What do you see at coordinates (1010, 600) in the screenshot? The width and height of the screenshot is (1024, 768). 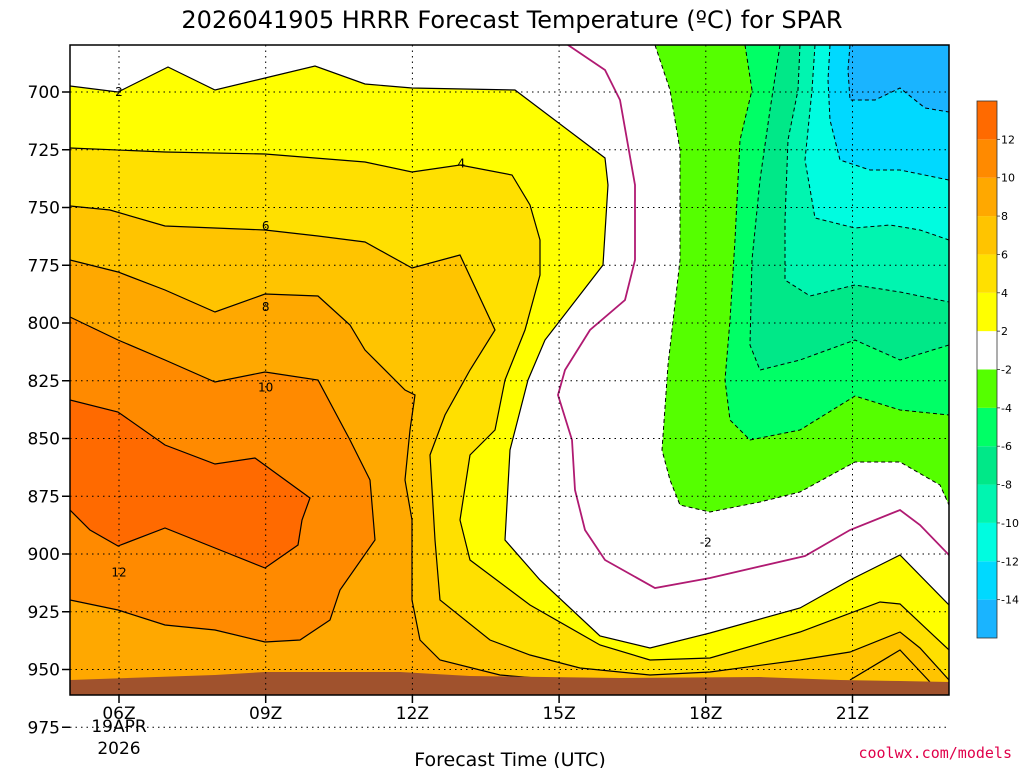 I see `colorbar-label: -14` at bounding box center [1010, 600].